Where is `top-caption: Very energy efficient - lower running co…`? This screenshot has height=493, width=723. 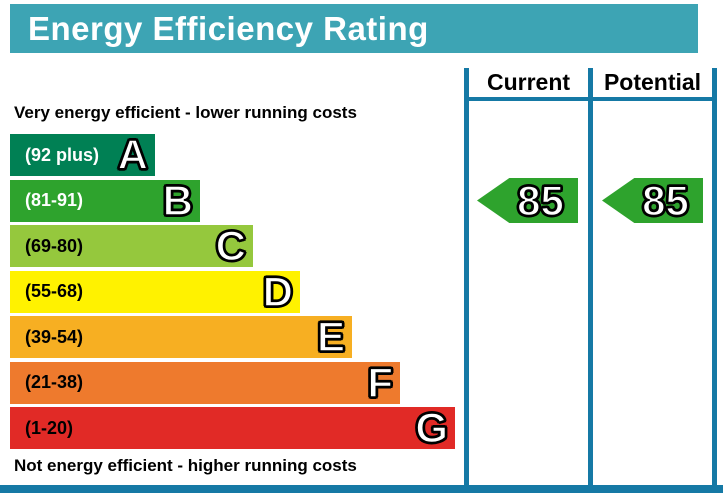 top-caption: Very energy efficient - lower running co… is located at coordinates (185, 112).